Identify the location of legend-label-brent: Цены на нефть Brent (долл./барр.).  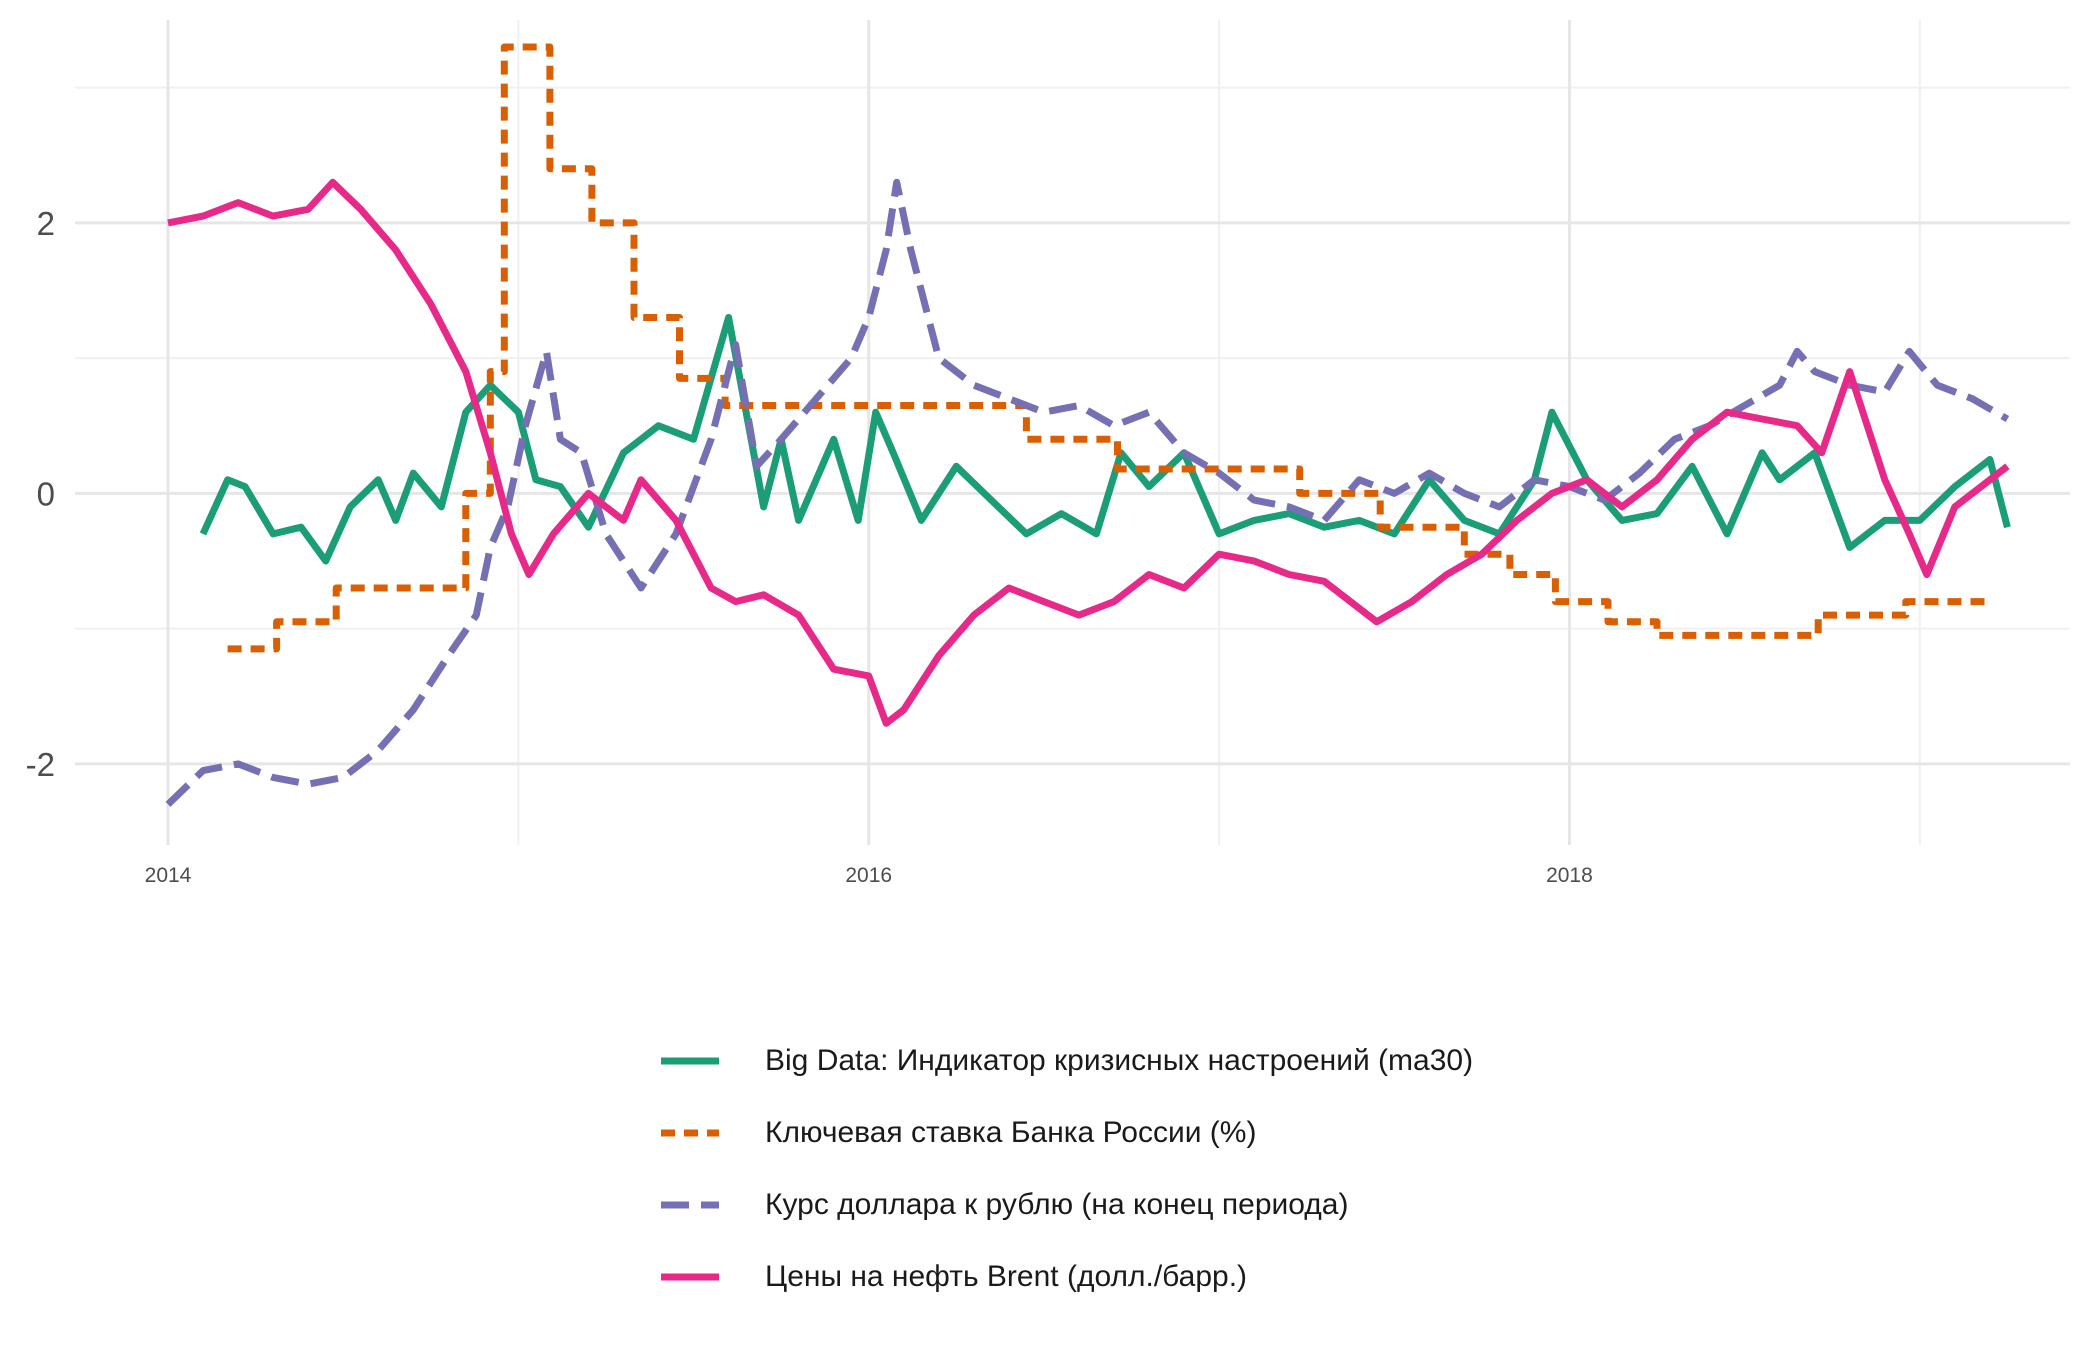
(1006, 1276).